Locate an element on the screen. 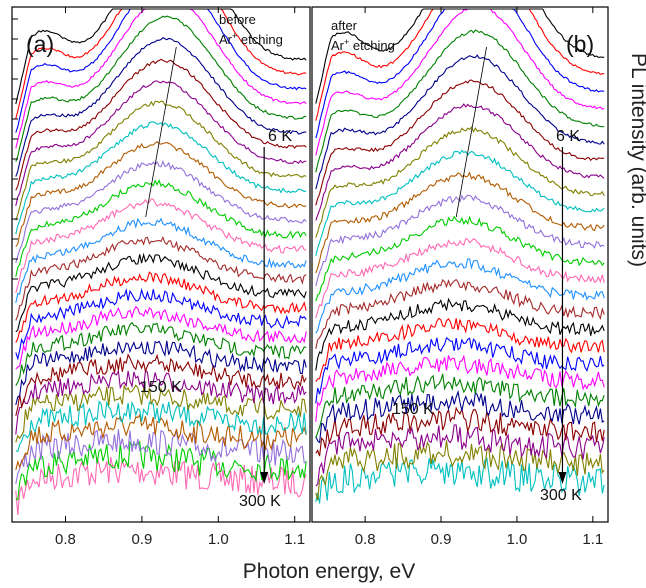  panel-b-temp-low: 300 K is located at coordinates (561, 495).